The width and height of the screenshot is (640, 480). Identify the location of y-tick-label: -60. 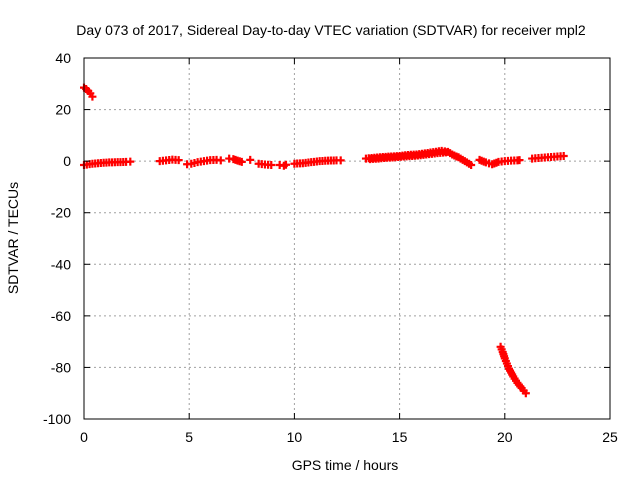
(61, 316).